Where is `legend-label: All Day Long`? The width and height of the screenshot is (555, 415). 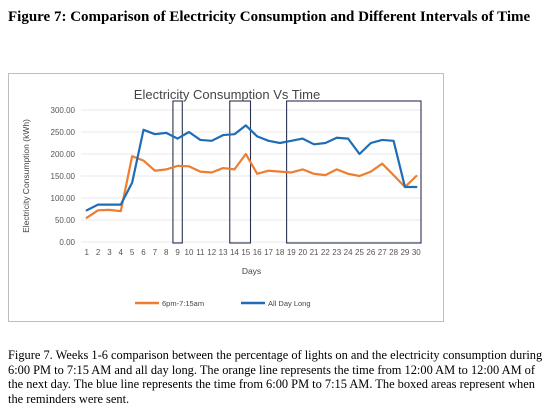
legend-label: All Day Long is located at coordinates (289, 303).